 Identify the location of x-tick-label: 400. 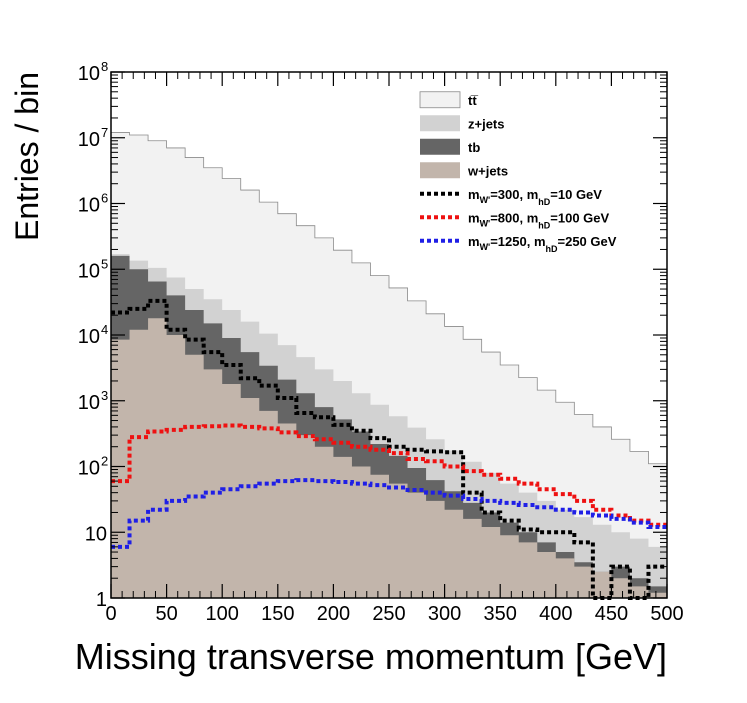
(555, 614).